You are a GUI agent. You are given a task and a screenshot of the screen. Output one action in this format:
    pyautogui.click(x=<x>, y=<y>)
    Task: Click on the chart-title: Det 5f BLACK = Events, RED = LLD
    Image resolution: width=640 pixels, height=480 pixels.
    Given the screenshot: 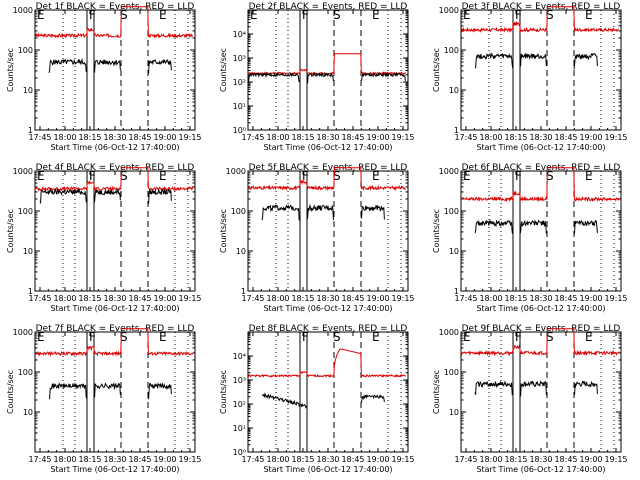 What is the action you would take?
    pyautogui.click(x=328, y=168)
    